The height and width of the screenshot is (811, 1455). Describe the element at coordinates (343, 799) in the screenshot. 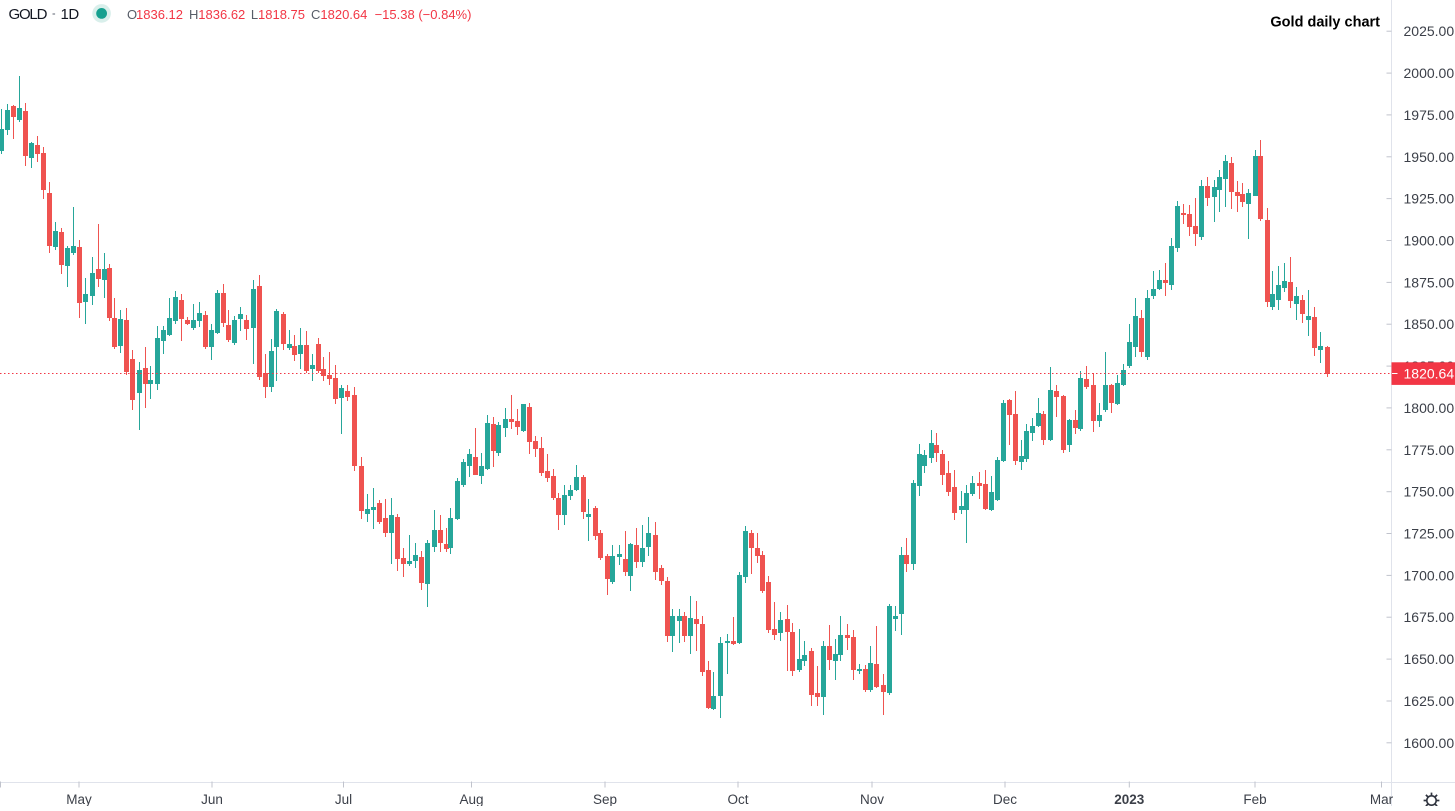

I see `svg-text: Jul` at that location.